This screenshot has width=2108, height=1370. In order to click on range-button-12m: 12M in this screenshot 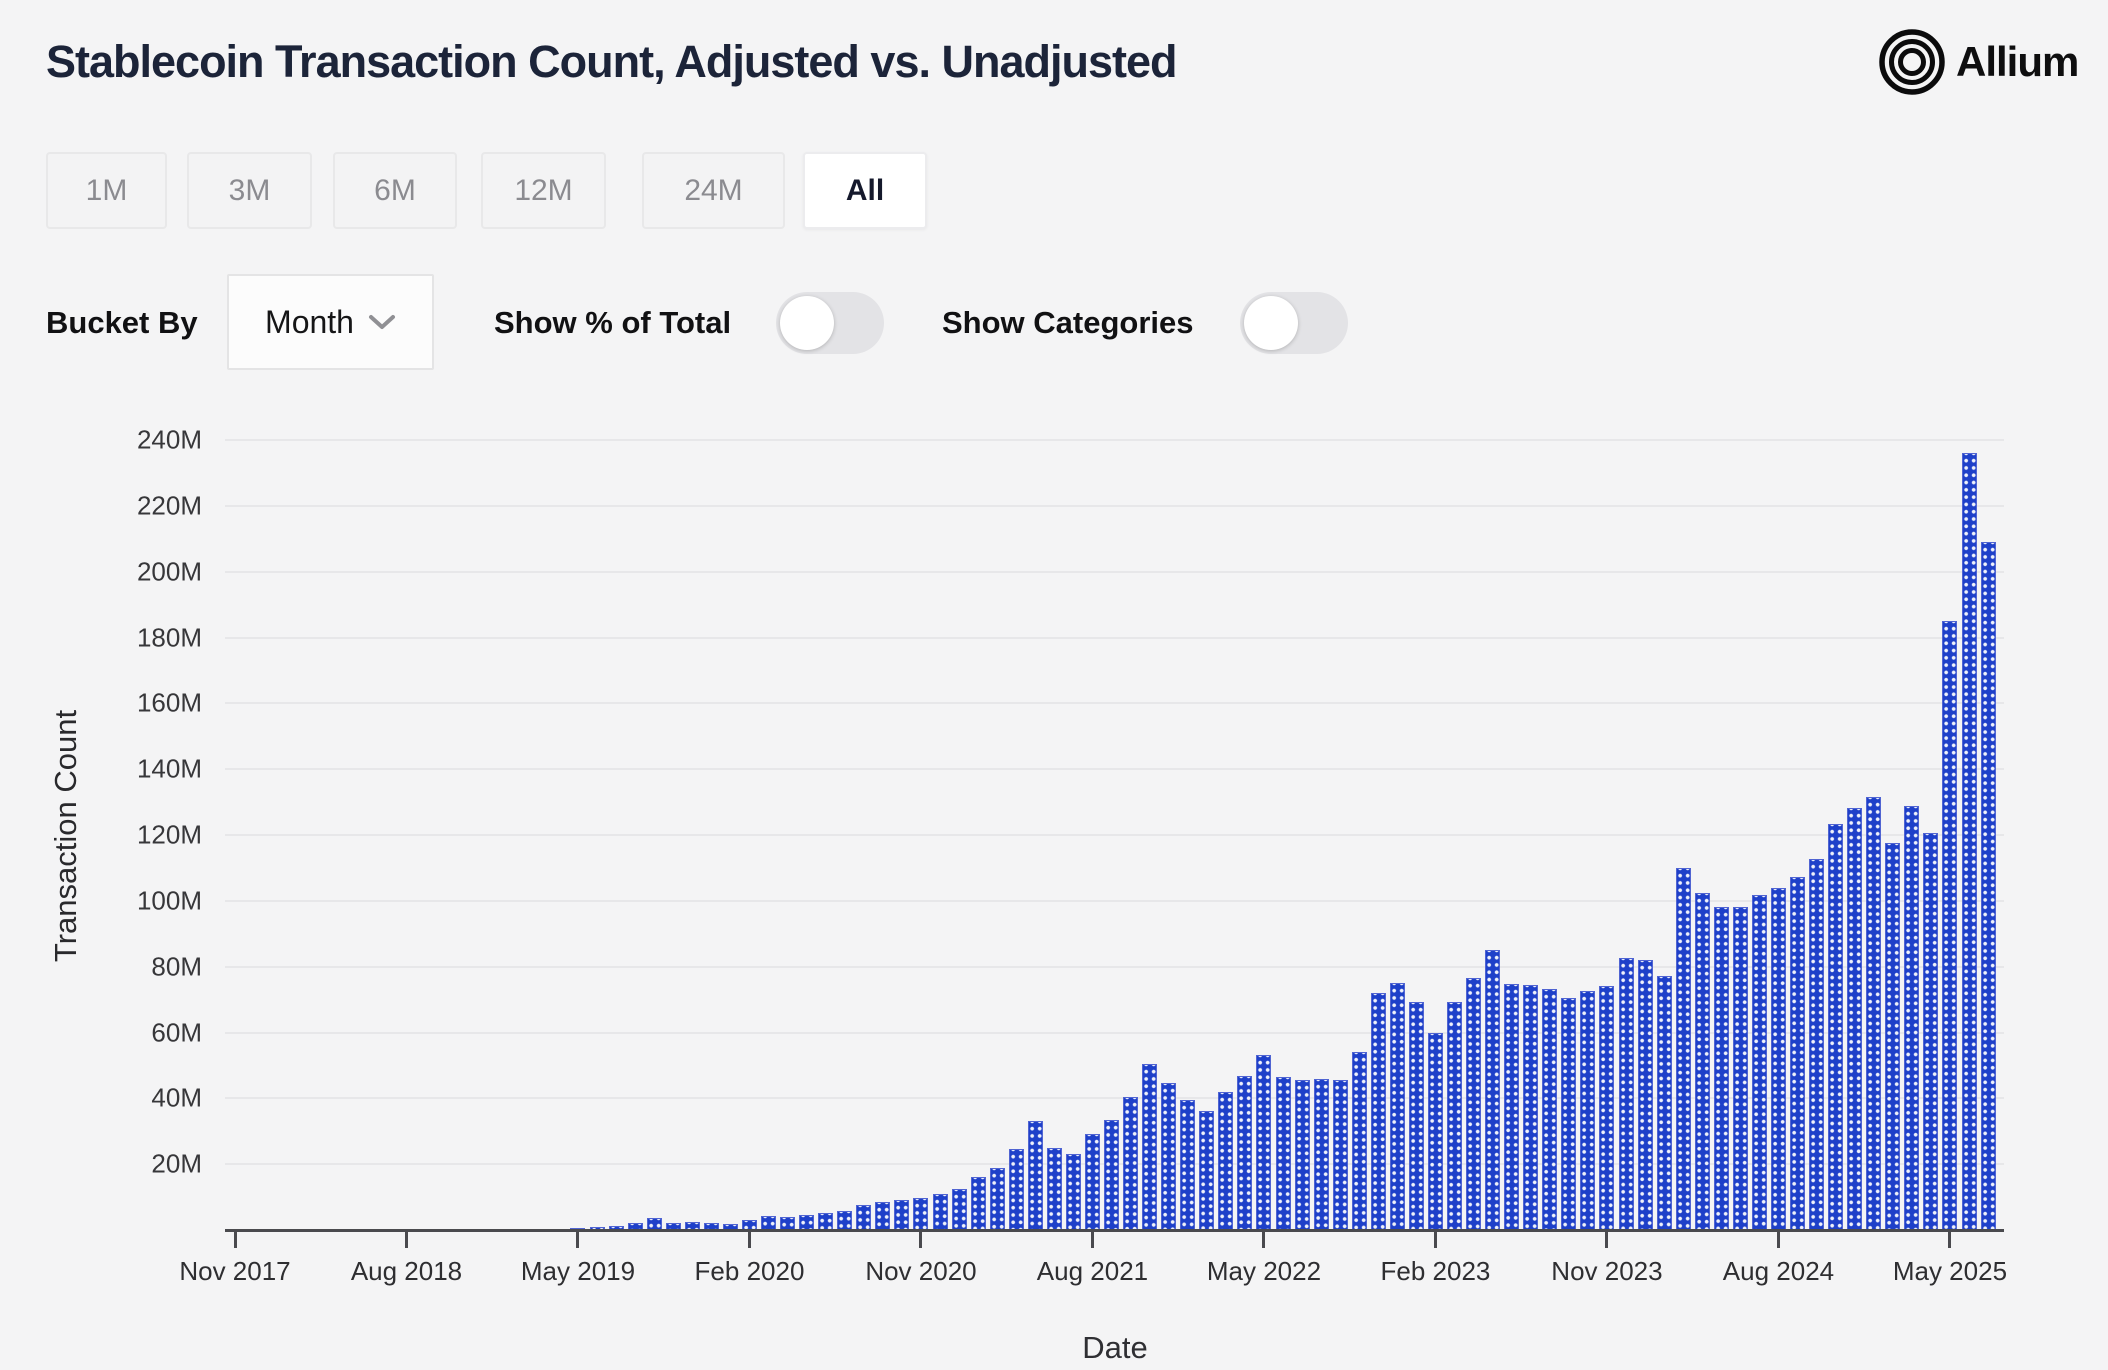, I will do `click(543, 190)`.